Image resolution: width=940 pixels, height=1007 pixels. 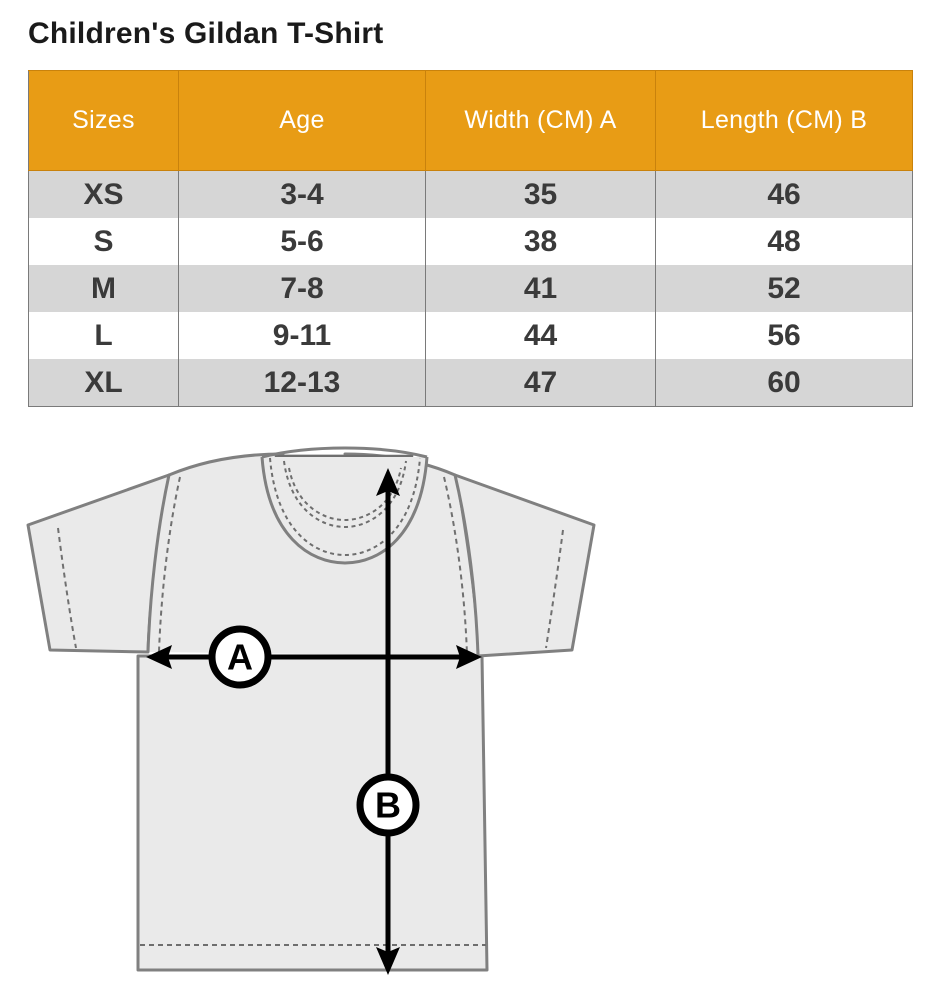 What do you see at coordinates (302, 194) in the screenshot?
I see `cell-age: 3-4` at bounding box center [302, 194].